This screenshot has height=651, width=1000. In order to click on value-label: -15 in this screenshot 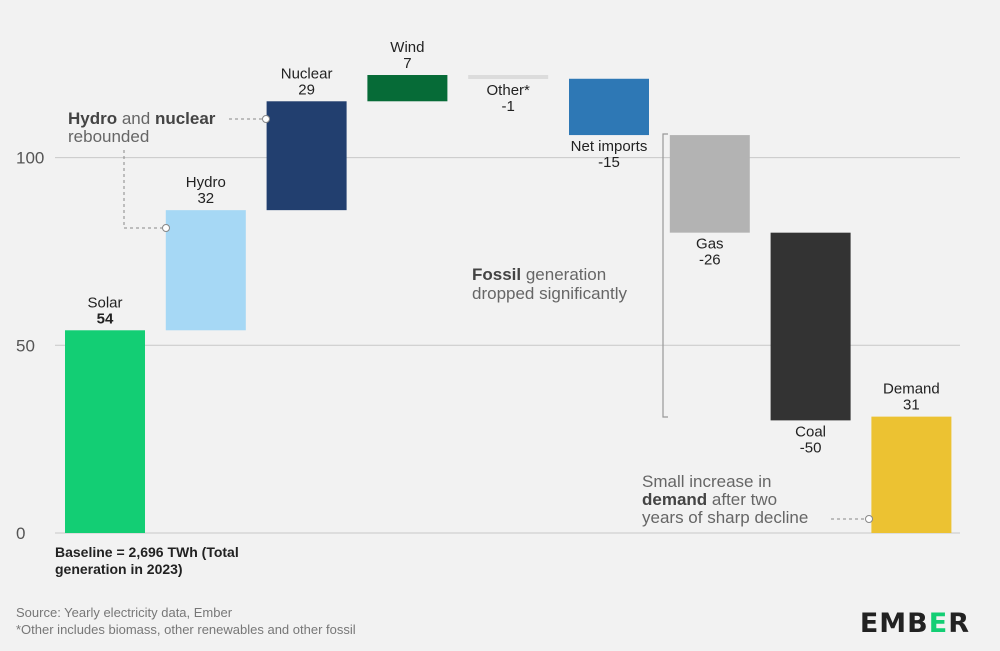, I will do `click(609, 162)`.